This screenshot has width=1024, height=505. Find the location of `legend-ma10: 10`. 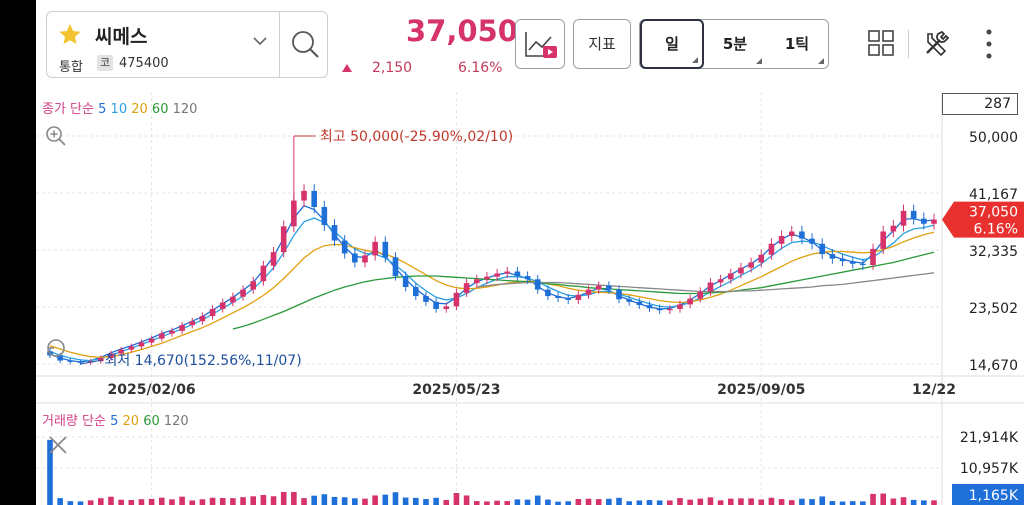

legend-ma10: 10 is located at coordinates (119, 109).